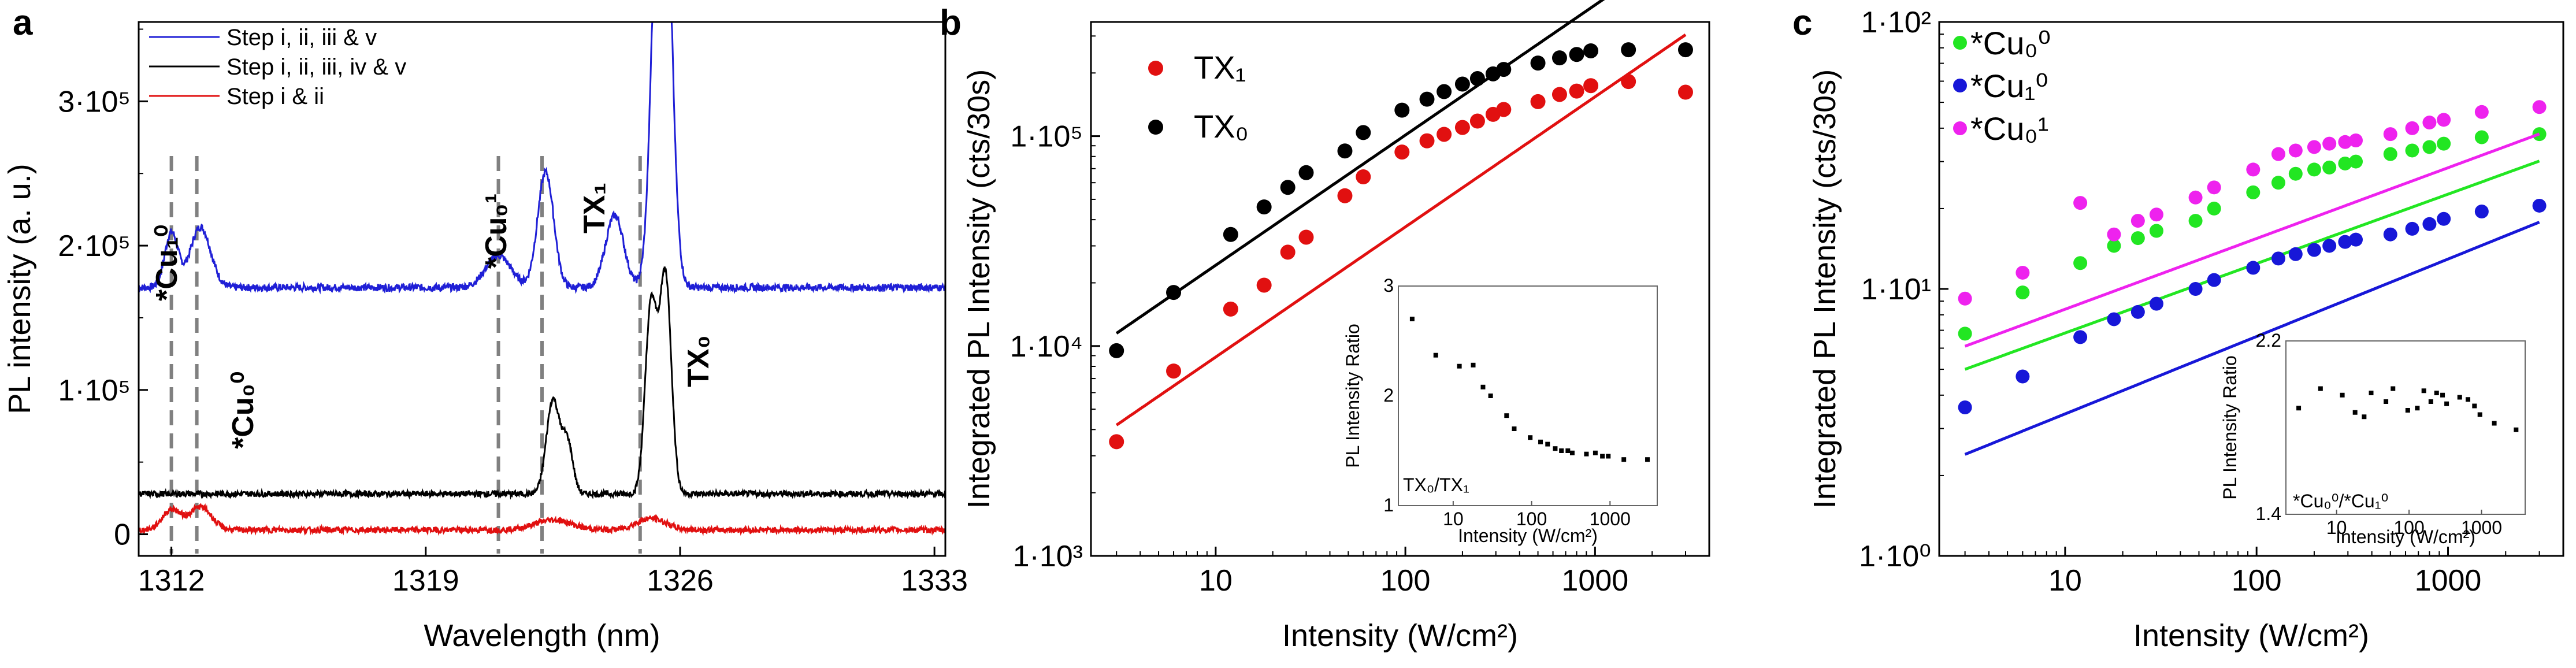 The width and height of the screenshot is (2576, 668). I want to click on legend-label-cu00: *Cu₀⁰, so click(2011, 43).